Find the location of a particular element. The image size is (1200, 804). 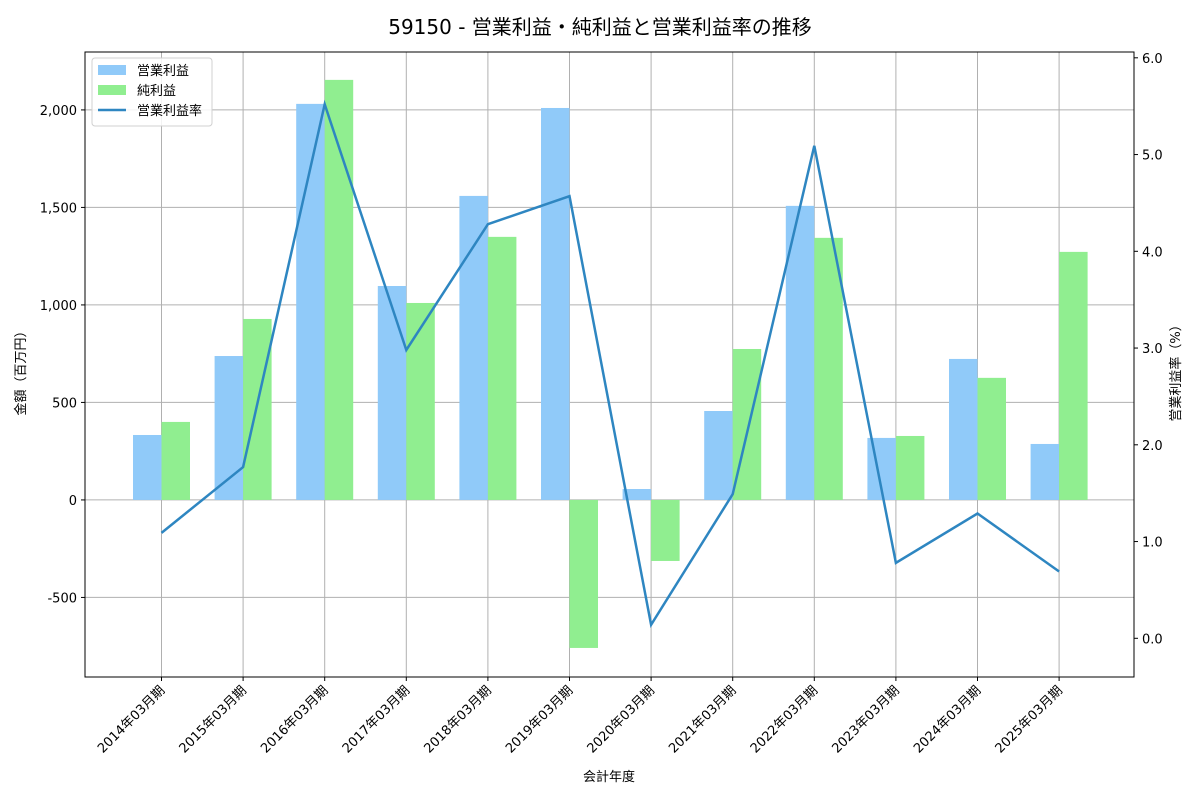

y2-axis-label: 営業利益率（%） is located at coordinates (1176, 369).